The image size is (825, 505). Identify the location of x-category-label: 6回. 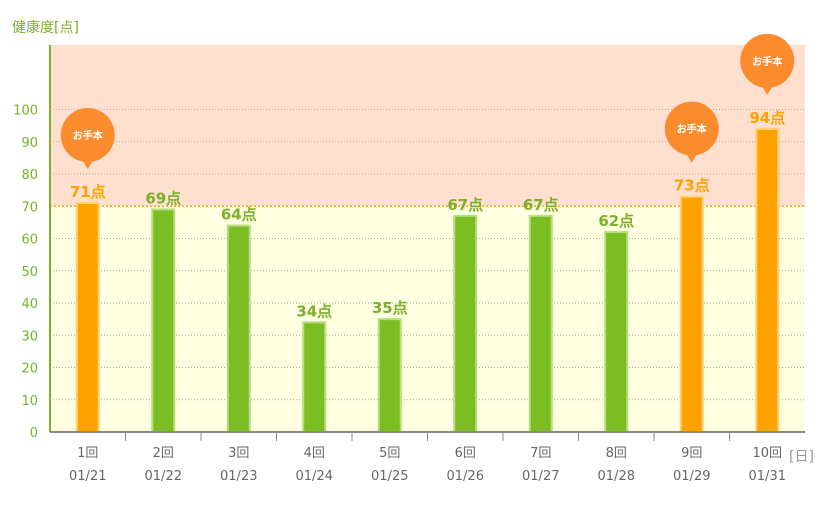
(465, 453).